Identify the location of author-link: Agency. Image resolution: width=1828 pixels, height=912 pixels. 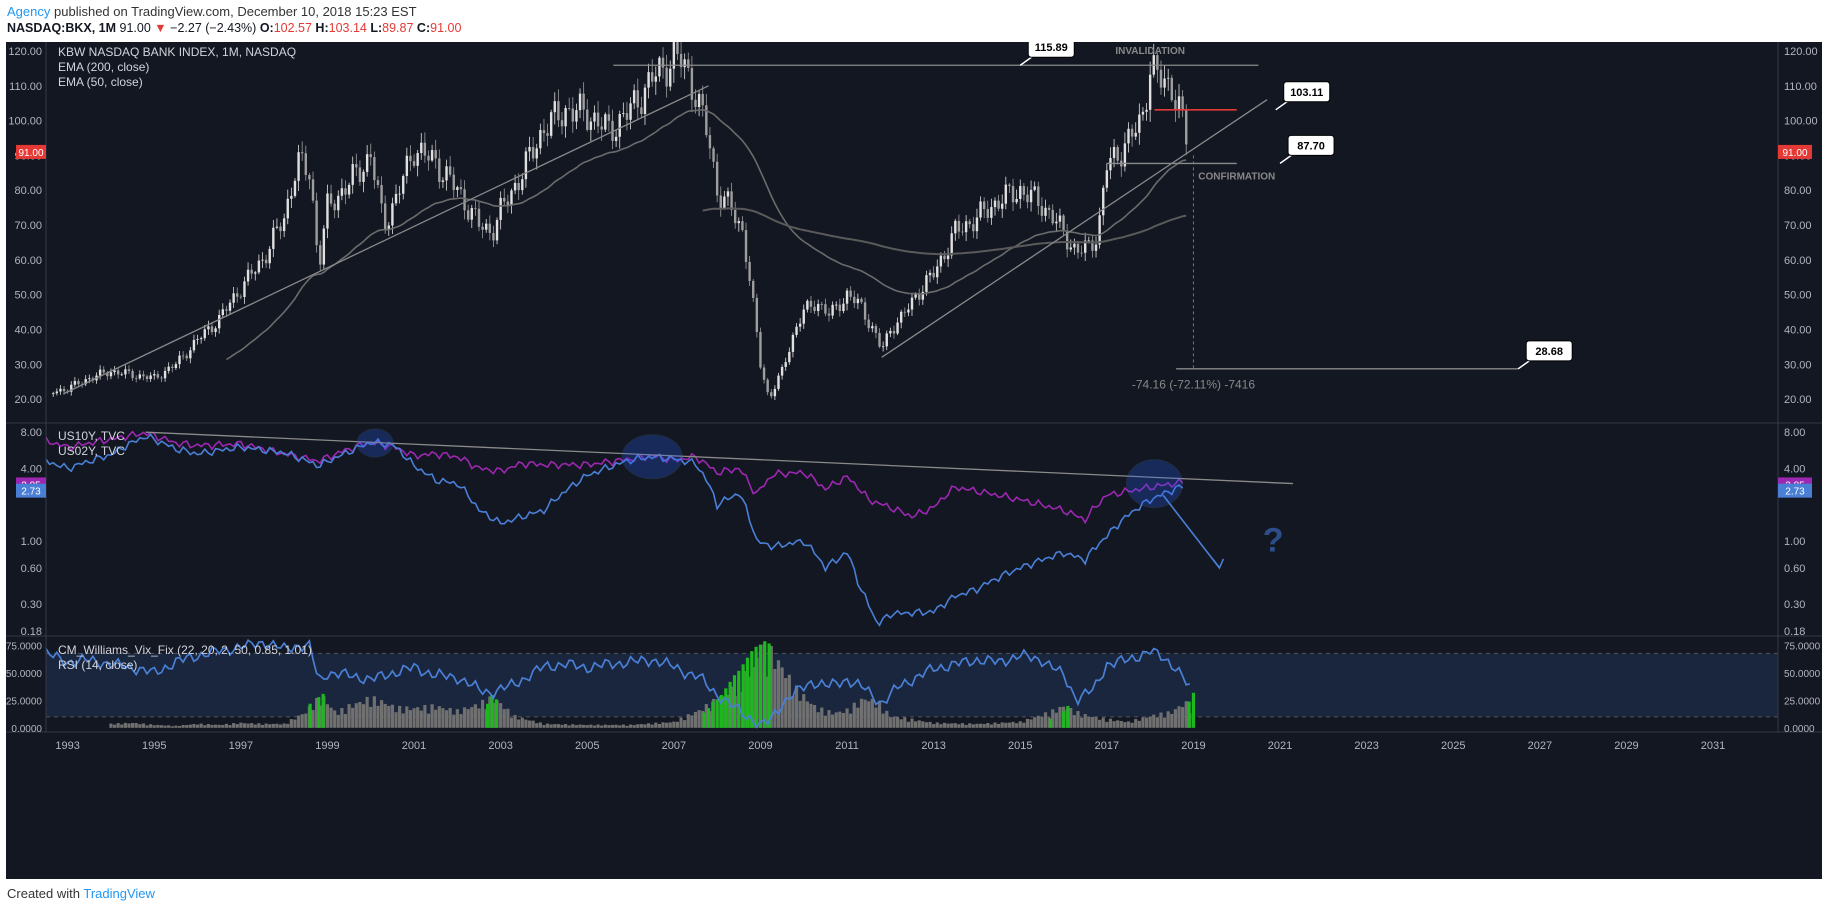
(29, 11).